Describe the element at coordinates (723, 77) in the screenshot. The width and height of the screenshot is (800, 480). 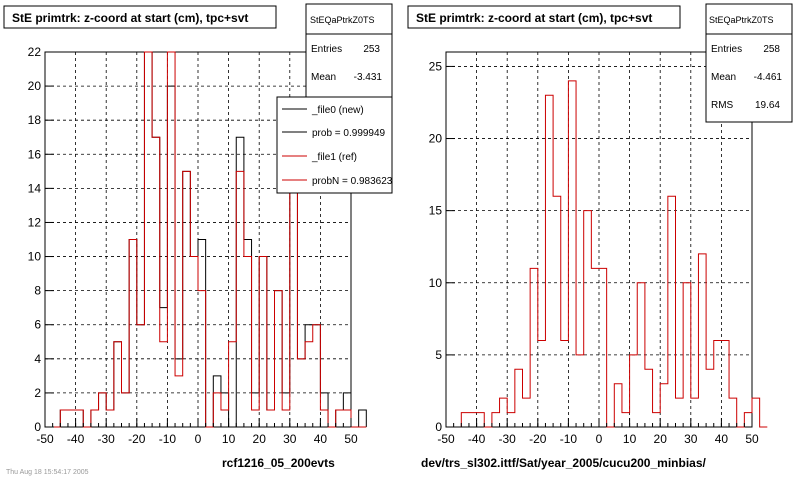
I see `right-stats-mean-label: Mean` at that location.